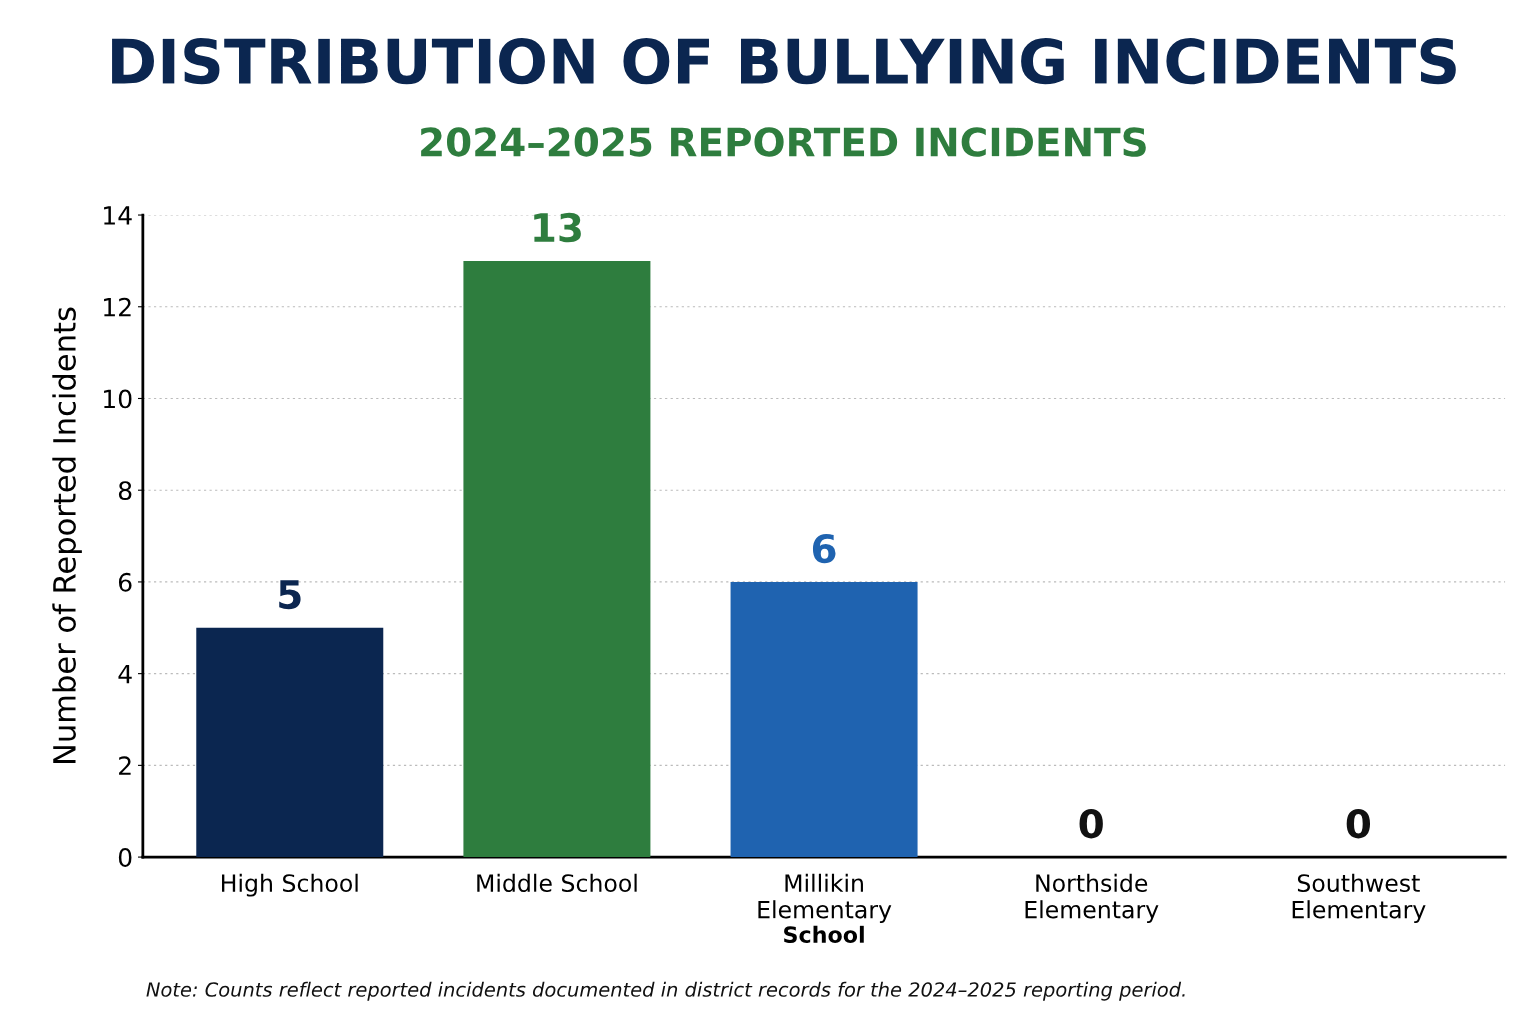 The image size is (1536, 1024). Describe the element at coordinates (125, 582) in the screenshot. I see `y-tick-label: 6` at that location.